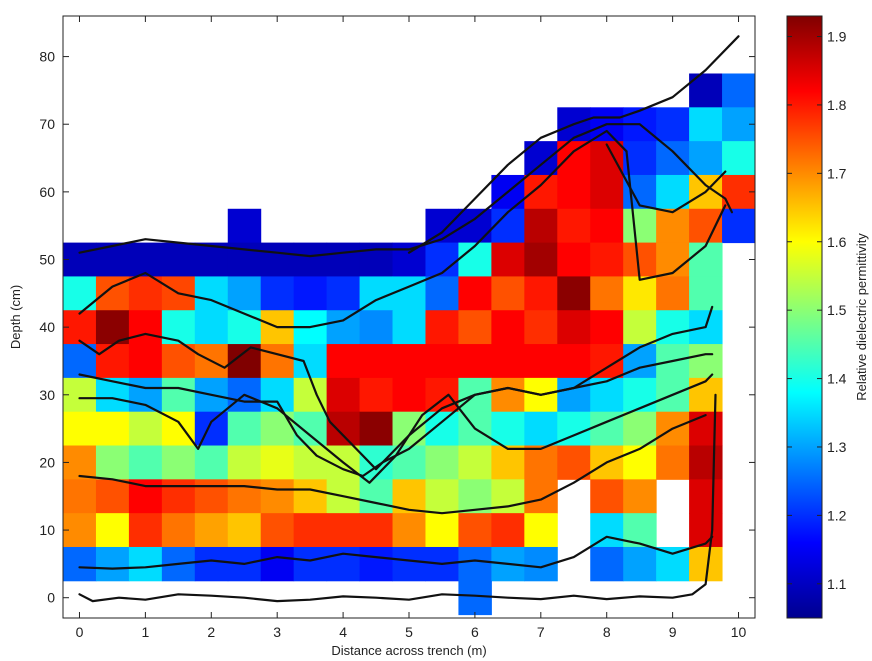  What do you see at coordinates (837, 379) in the screenshot?
I see `colorbar-tick-label: 1.4` at bounding box center [837, 379].